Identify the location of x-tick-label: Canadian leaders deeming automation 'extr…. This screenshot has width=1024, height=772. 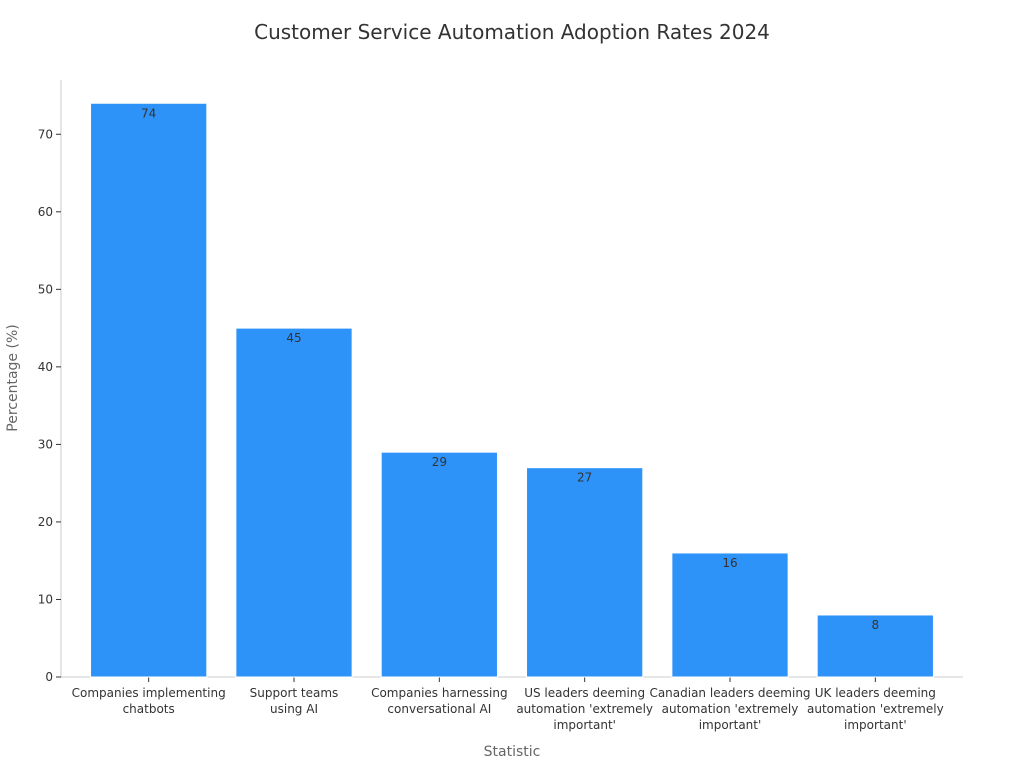
(729, 709).